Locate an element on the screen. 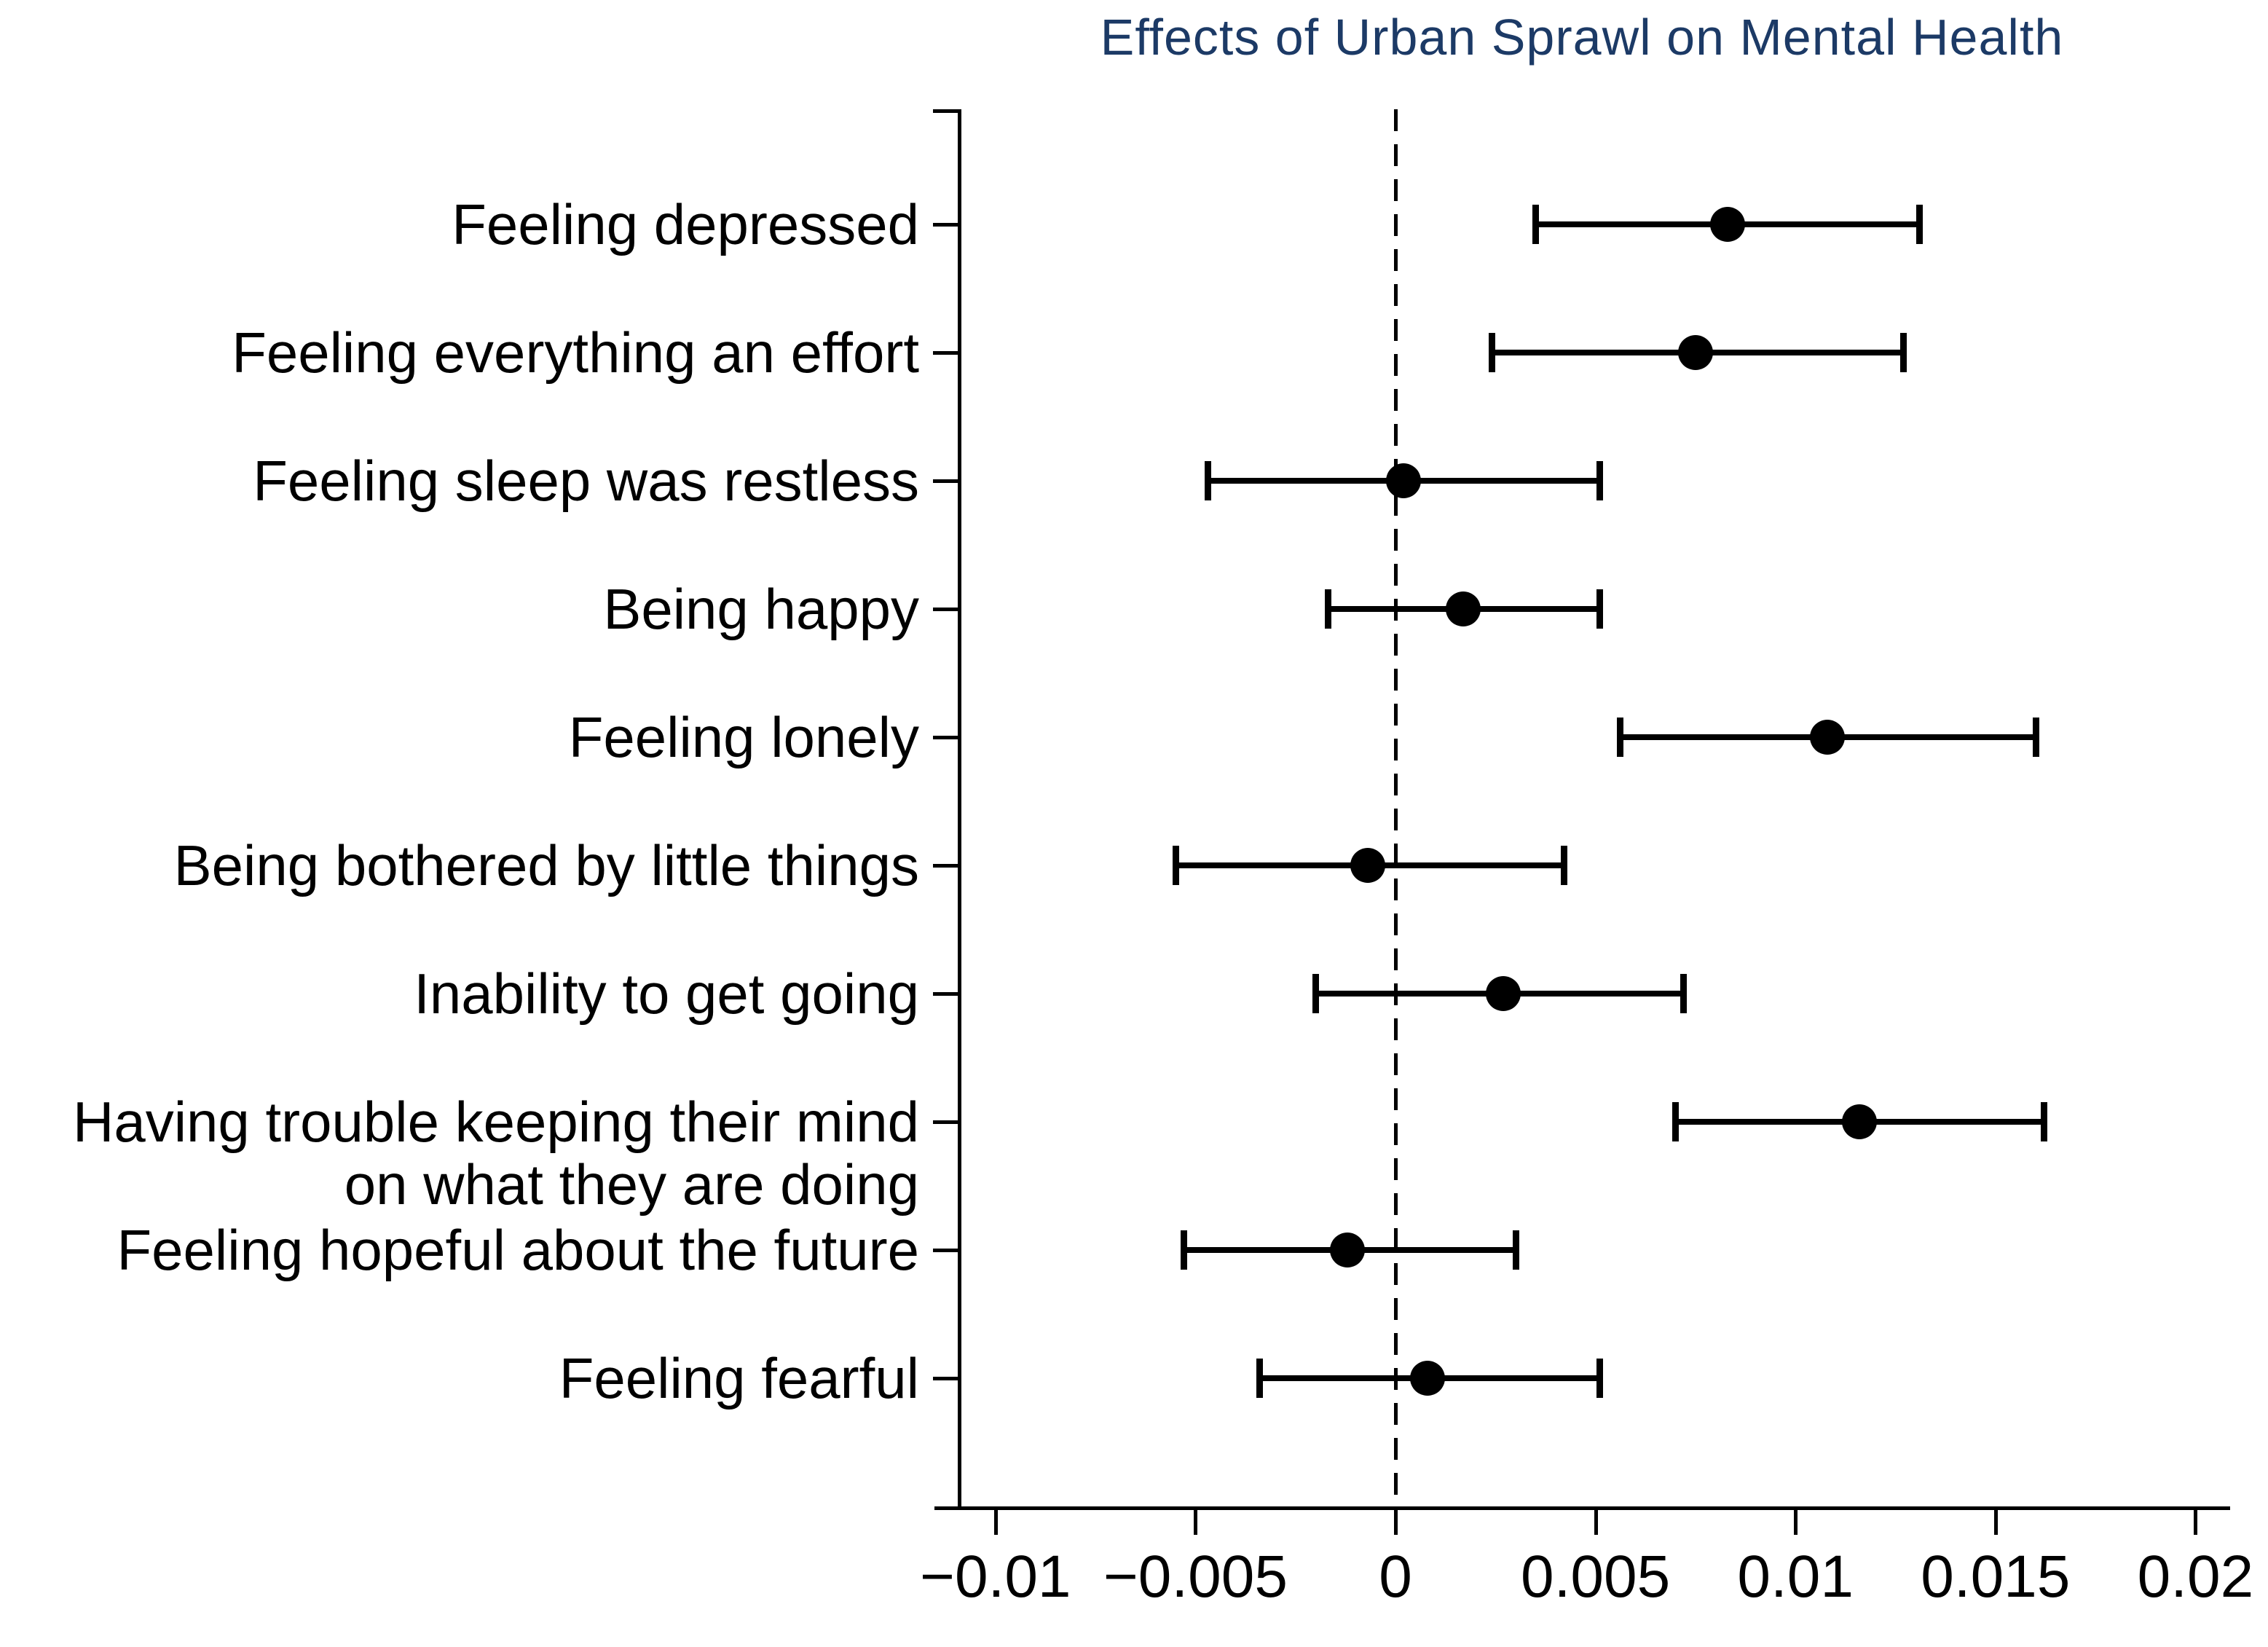 Image resolution: width=2268 pixels, height=1647 pixels. x-tick-label: 0.005 is located at coordinates (1595, 1577).